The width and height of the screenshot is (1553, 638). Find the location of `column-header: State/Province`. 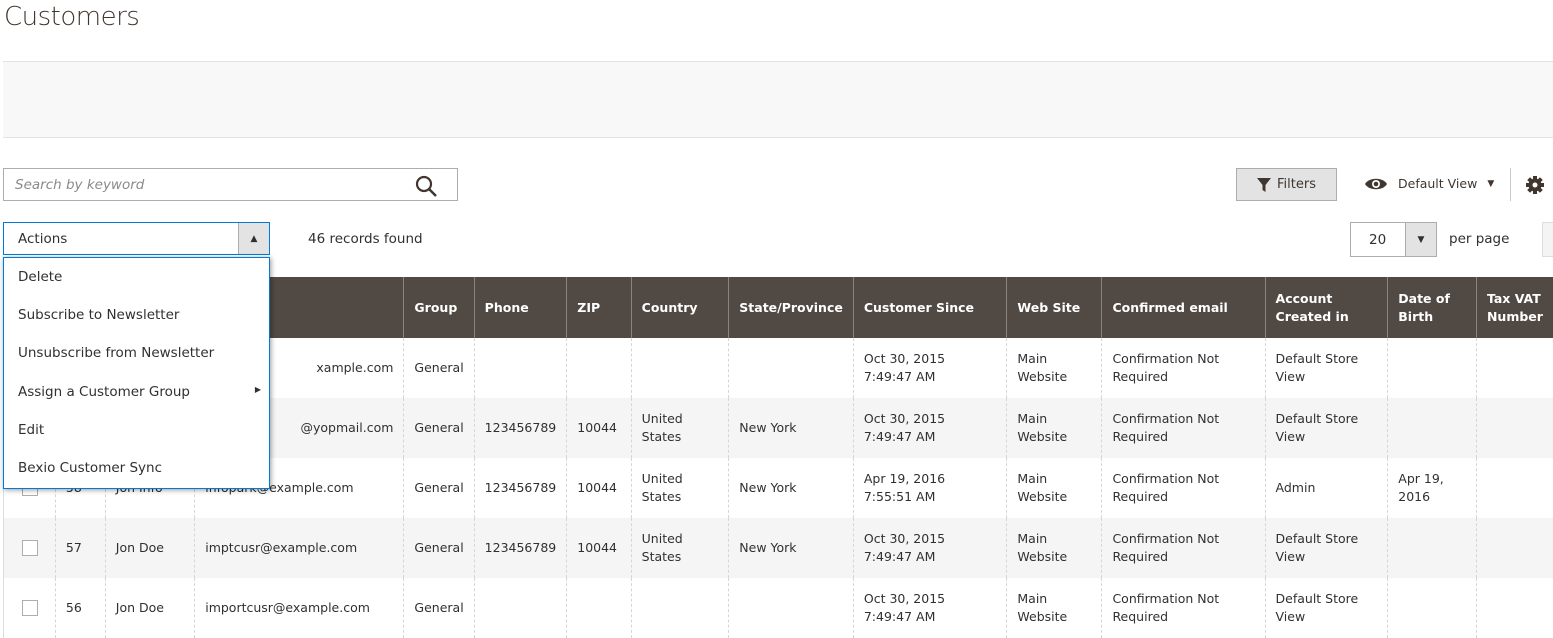

column-header: State/Province is located at coordinates (791, 307).